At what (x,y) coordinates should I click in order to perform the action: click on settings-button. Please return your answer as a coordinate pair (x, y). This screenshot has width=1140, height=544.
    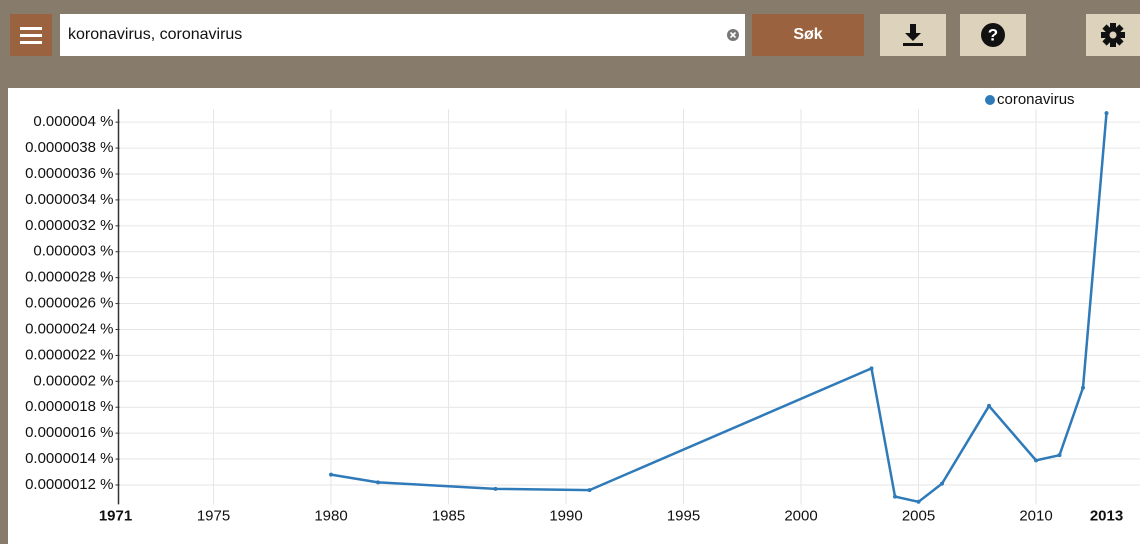
    Looking at the image, I should click on (1113, 35).